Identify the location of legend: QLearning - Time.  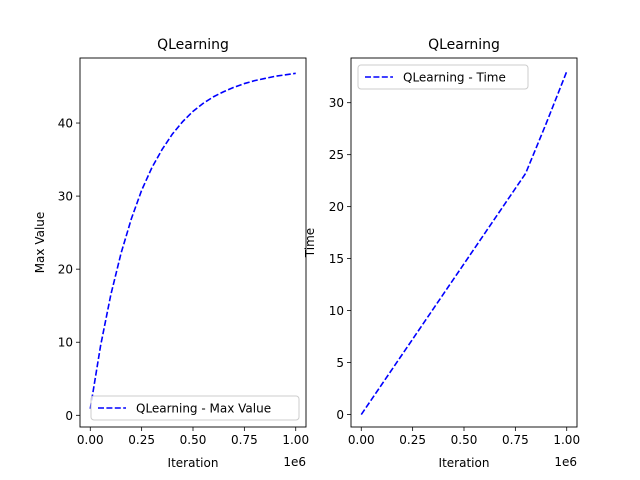
(443, 77).